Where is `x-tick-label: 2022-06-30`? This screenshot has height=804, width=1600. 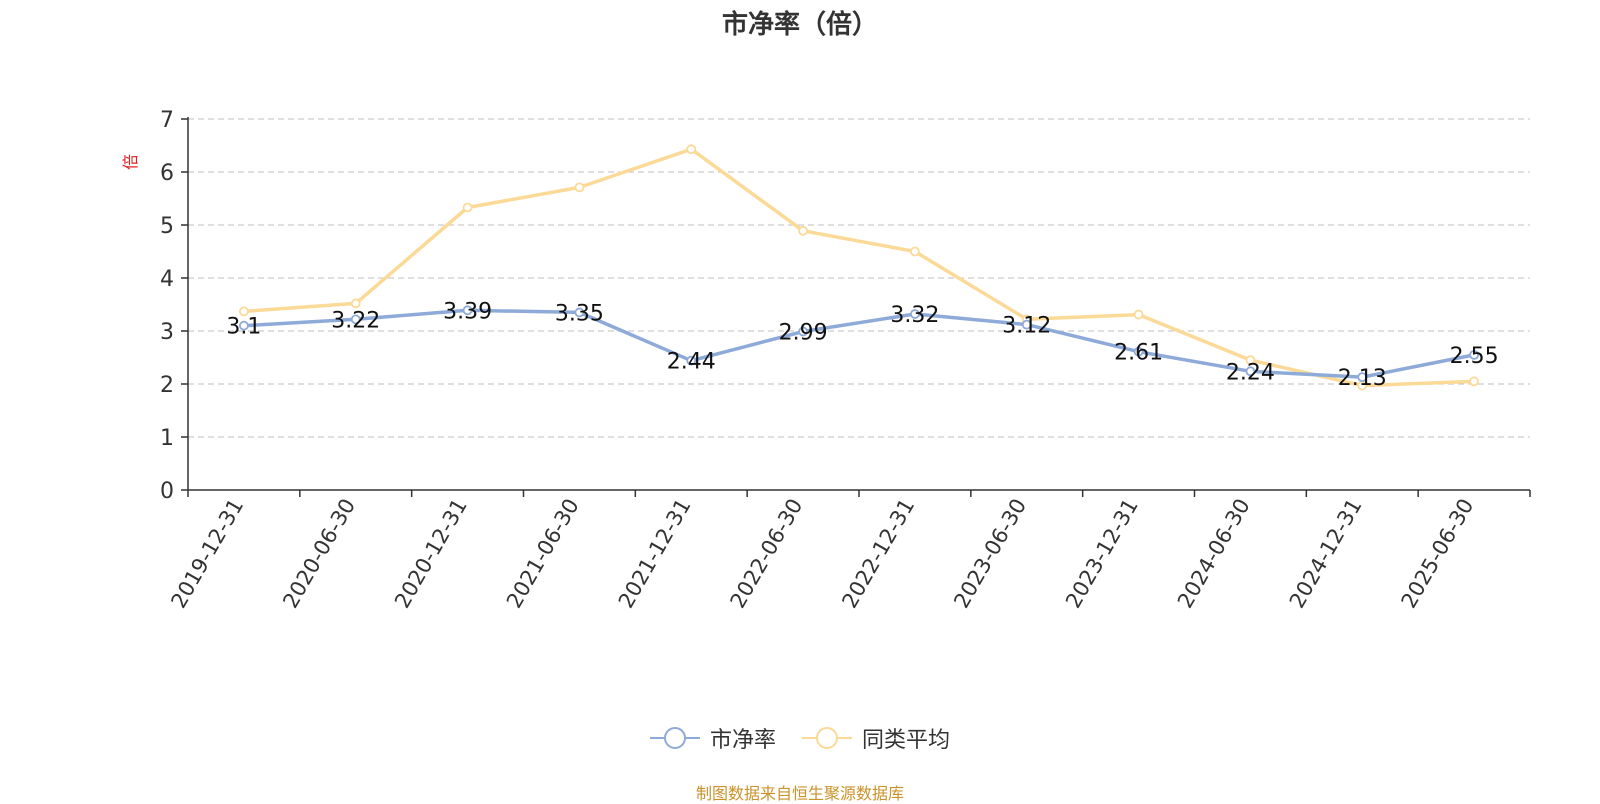
x-tick-label: 2022-06-30 is located at coordinates (767, 554).